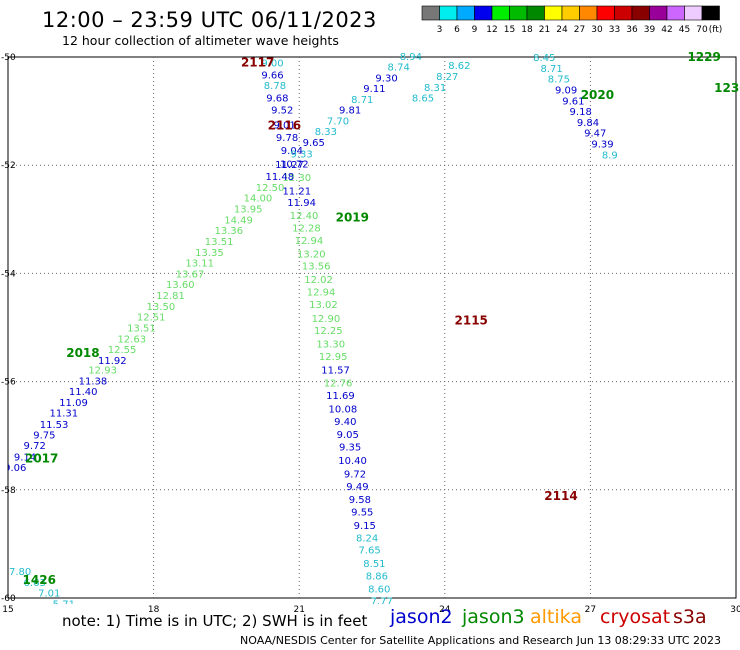  Describe the element at coordinates (35, 446) in the screenshot. I see `data-point-label: 9.72` at that location.